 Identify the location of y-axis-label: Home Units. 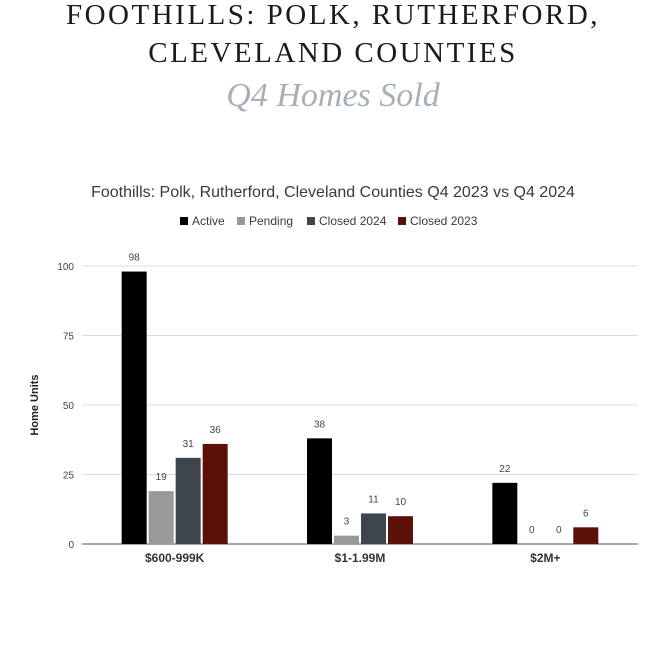
(35, 404).